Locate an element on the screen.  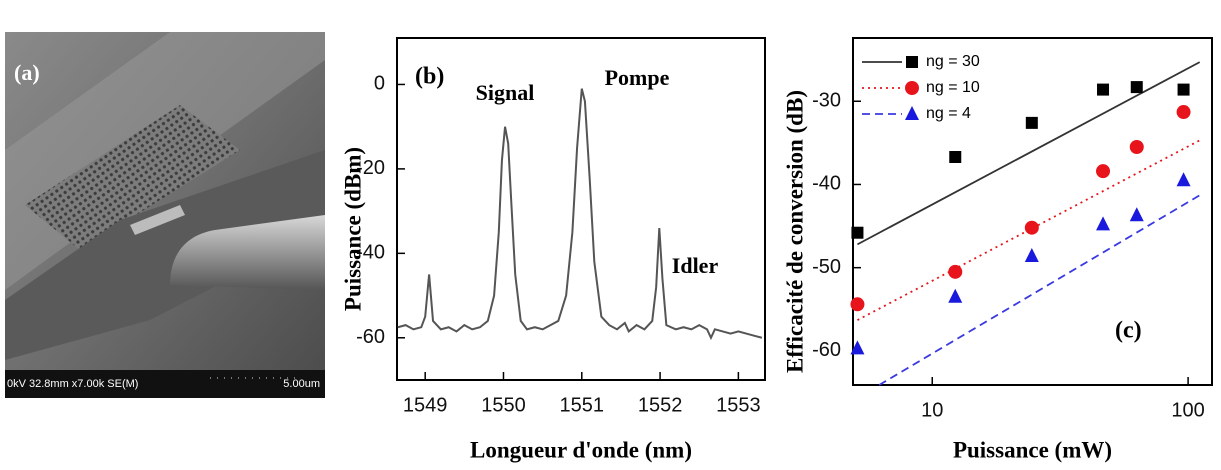
y-tick-label: 0 is located at coordinates (379, 84).